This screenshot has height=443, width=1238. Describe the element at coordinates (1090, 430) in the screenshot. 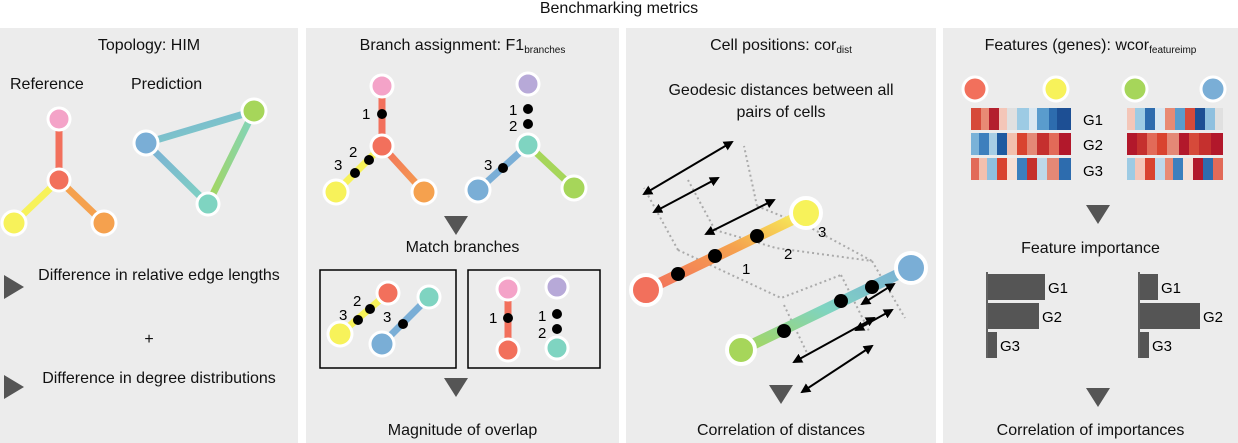

I see `correlation-importances-label: Correlation of importances` at that location.